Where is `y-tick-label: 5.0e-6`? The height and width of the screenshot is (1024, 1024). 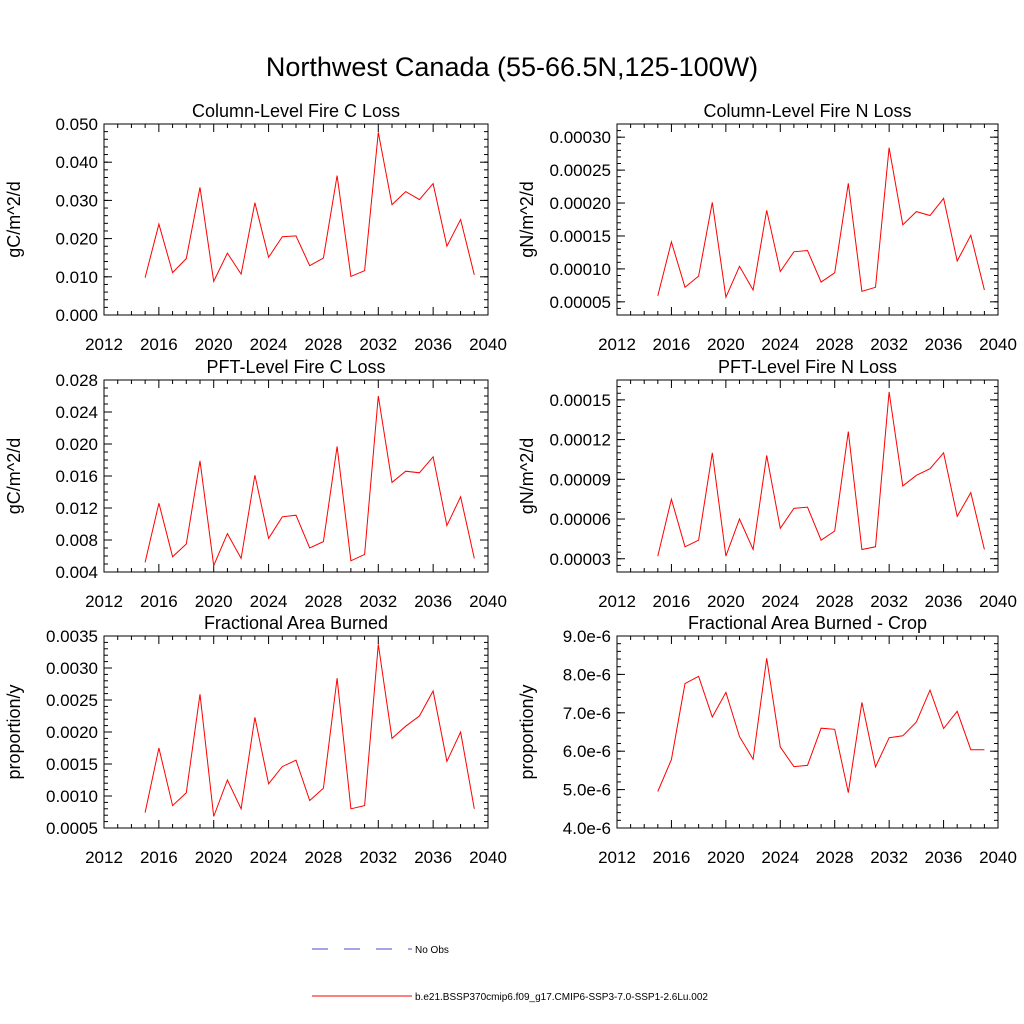
y-tick-label: 5.0e-6 is located at coordinates (587, 790).